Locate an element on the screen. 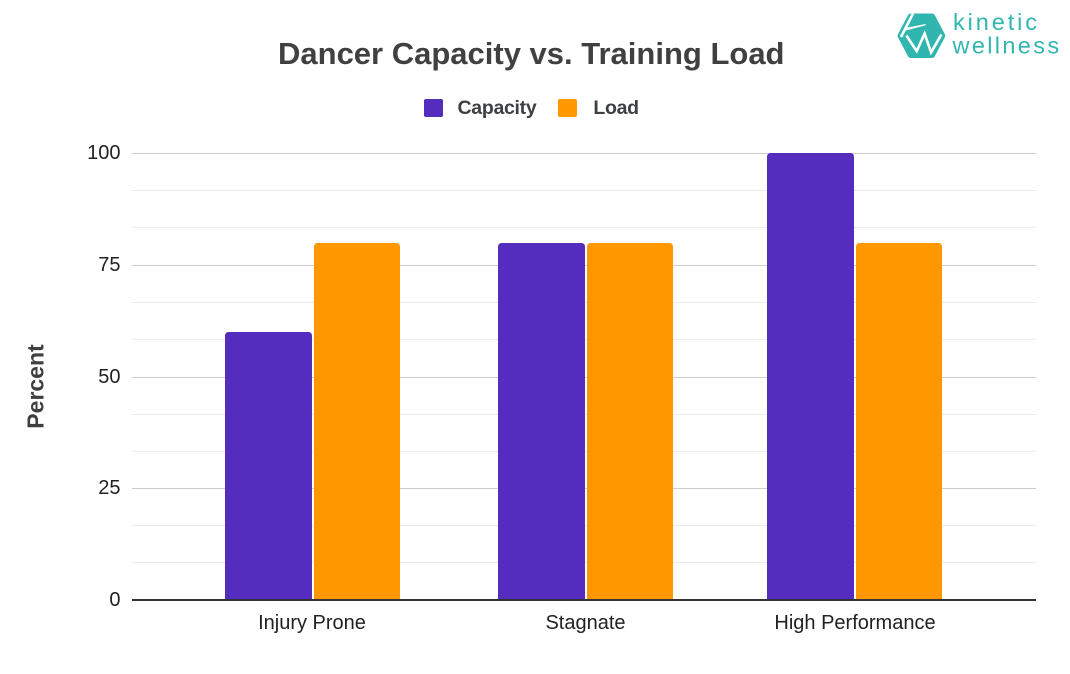 The width and height of the screenshot is (1070, 674). svg-text: kinetic is located at coordinates (996, 22).